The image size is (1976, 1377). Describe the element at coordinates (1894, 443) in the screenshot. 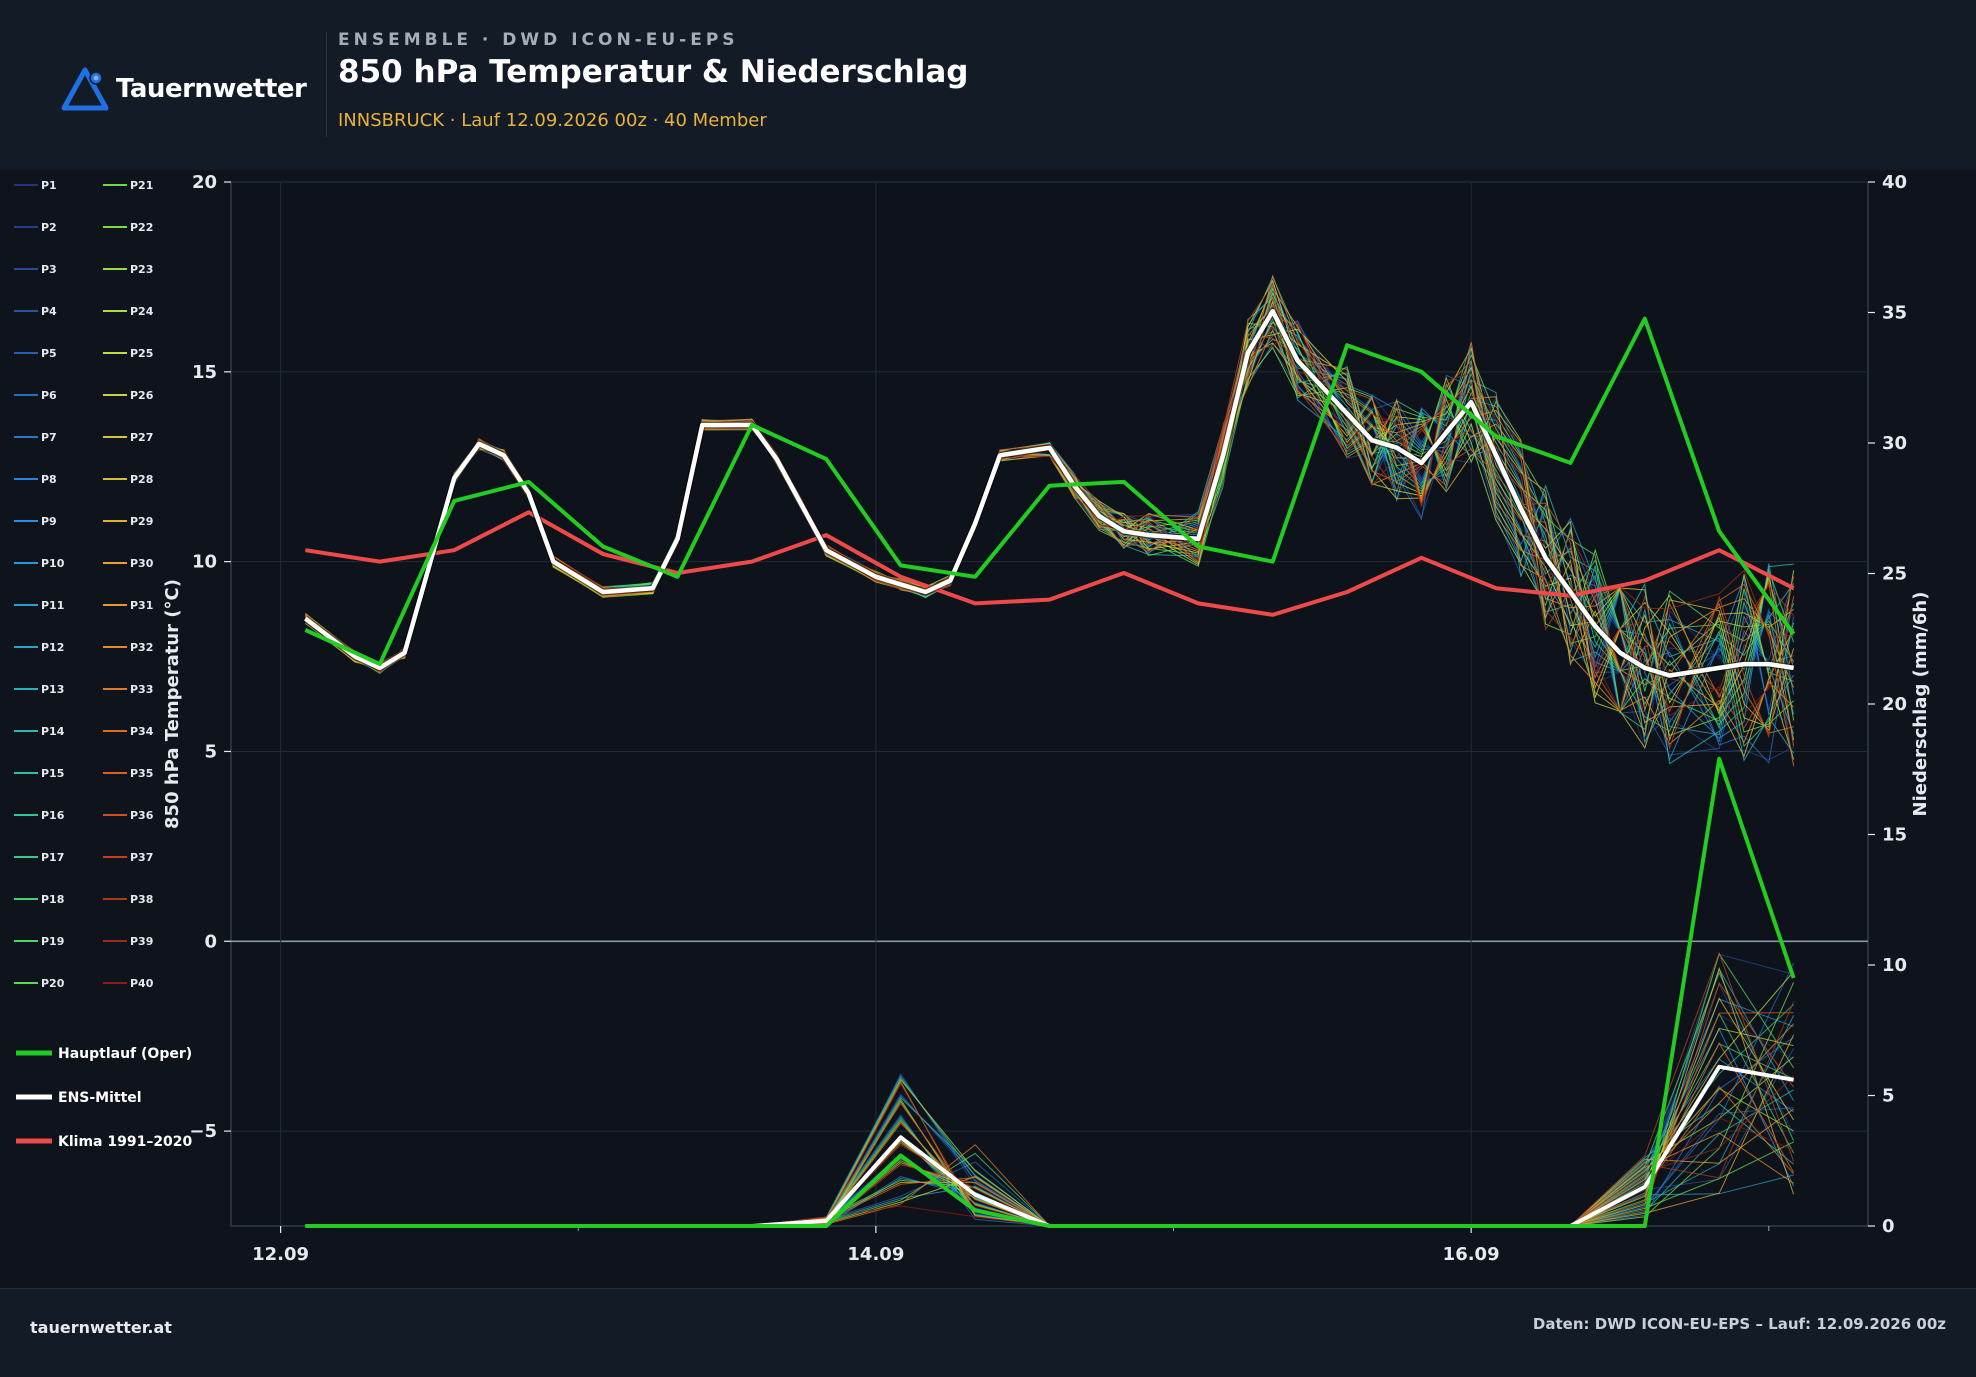

I see `y-right-tick-label: 30` at that location.